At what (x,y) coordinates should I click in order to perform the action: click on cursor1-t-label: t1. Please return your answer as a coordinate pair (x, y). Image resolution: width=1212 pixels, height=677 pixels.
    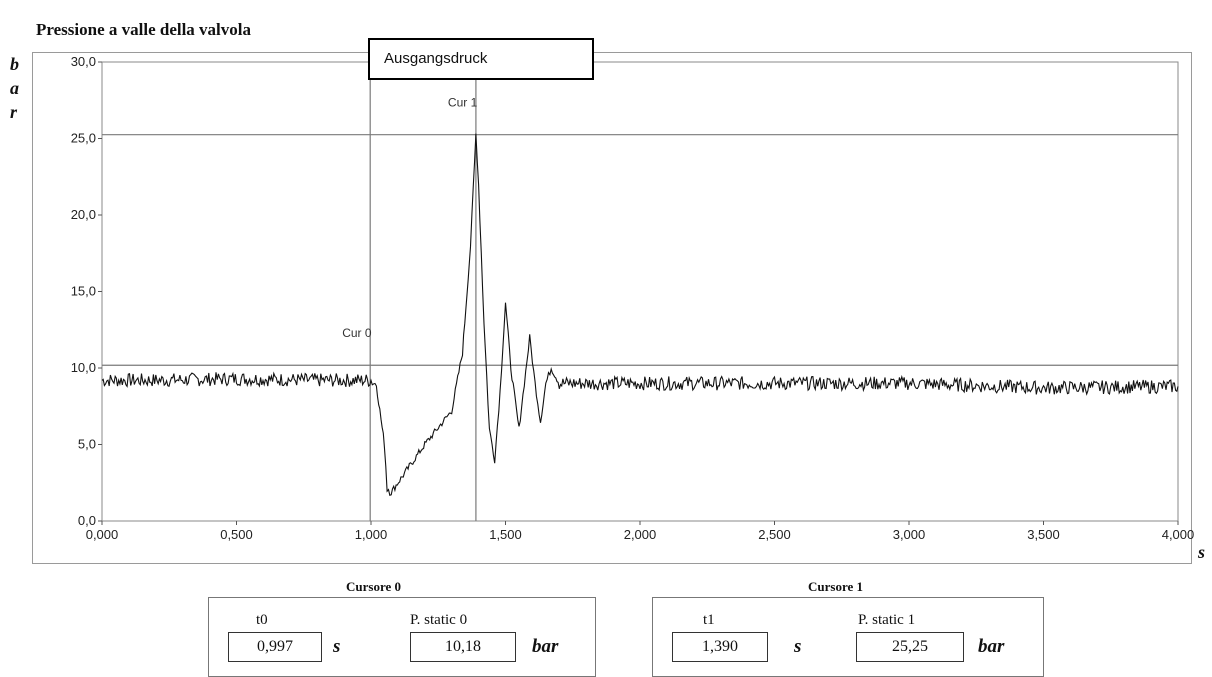
    Looking at the image, I should click on (709, 620).